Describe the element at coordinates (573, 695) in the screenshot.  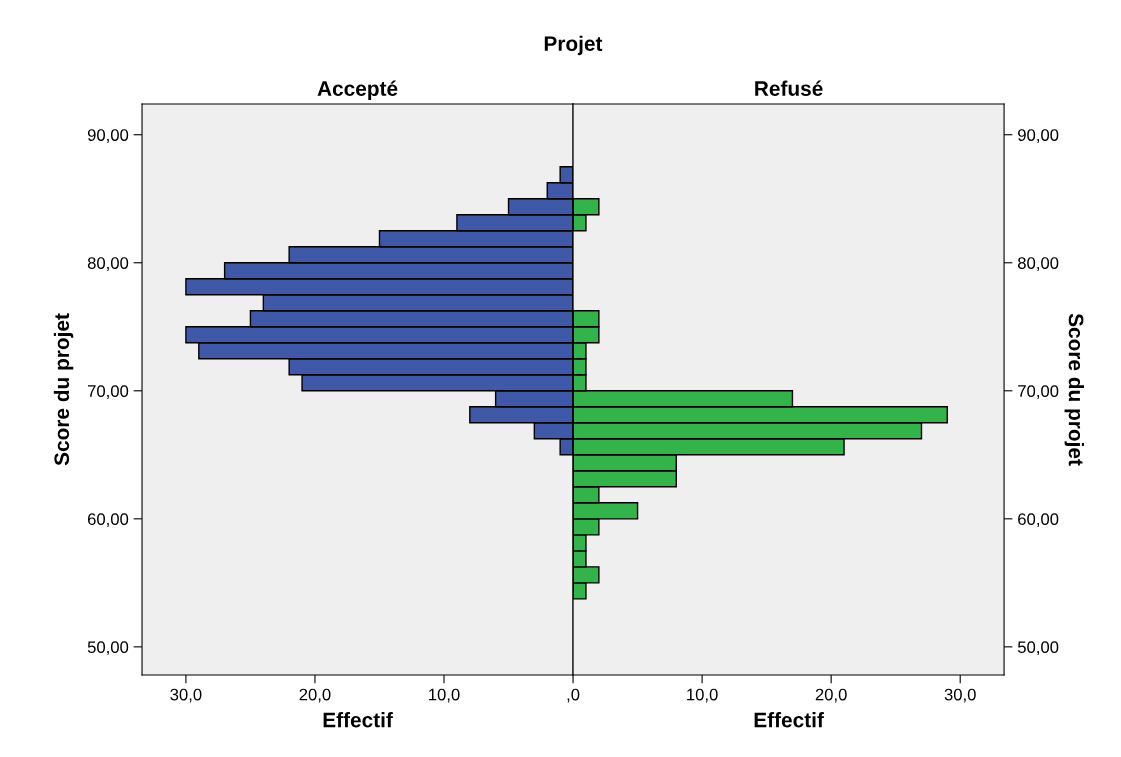
I see `x-tick-label: ,0` at that location.